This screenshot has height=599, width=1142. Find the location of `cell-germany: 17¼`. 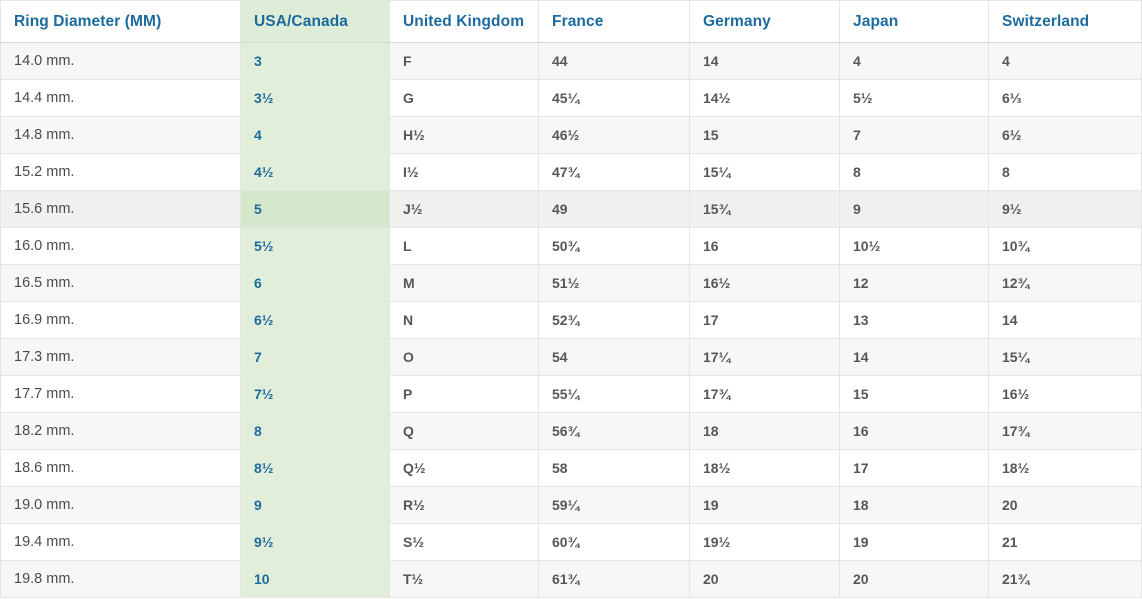

cell-germany: 17¼ is located at coordinates (764, 357).